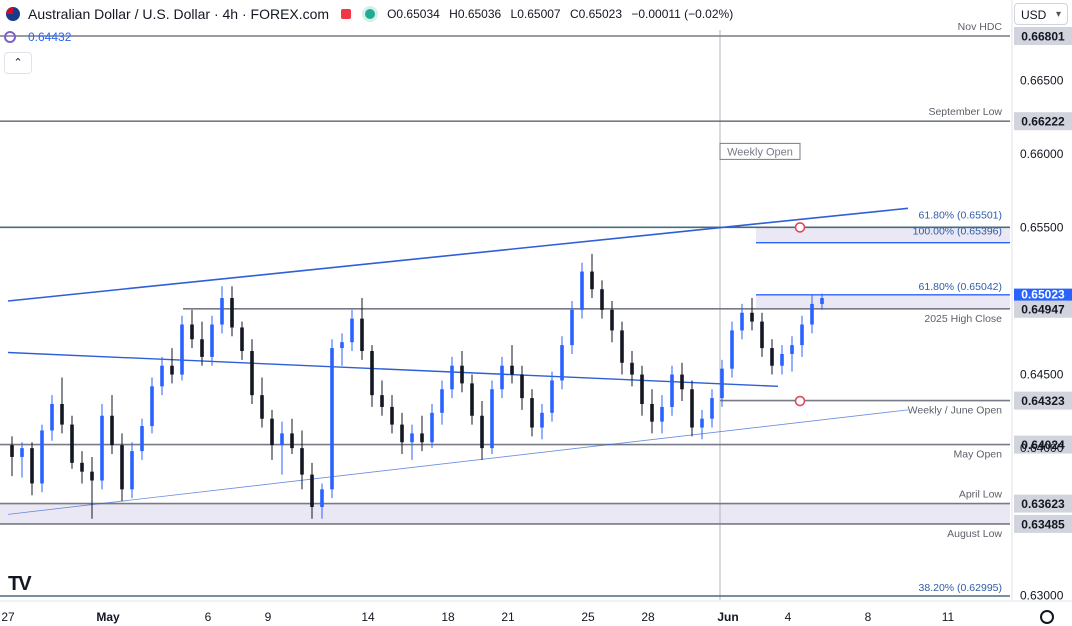 This screenshot has height=626, width=1072. What do you see at coordinates (1042, 448) in the screenshot?
I see `price-axis-label: 0.64000` at bounding box center [1042, 448].